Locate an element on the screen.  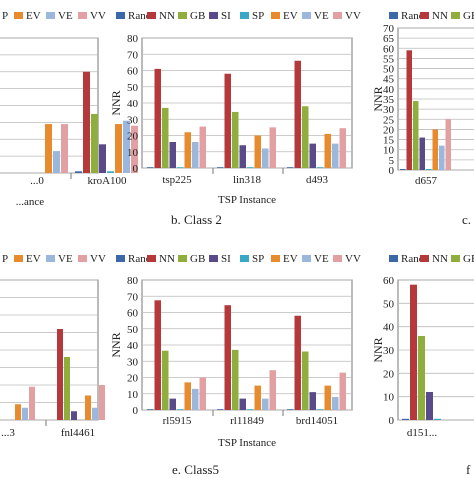
legend-label: P is located at coordinates (5, 259).